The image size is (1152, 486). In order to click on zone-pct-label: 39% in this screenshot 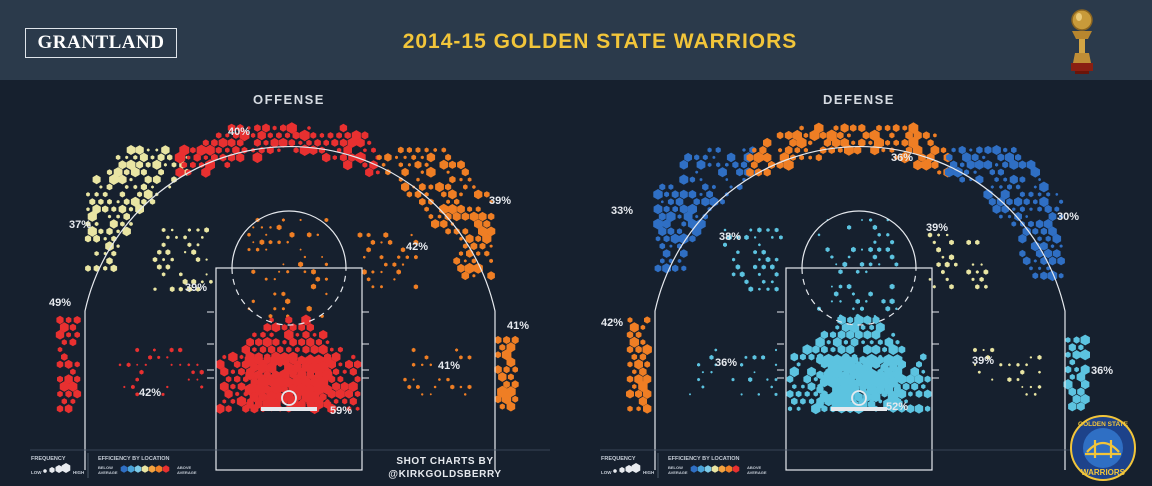, I will do `click(500, 201)`.